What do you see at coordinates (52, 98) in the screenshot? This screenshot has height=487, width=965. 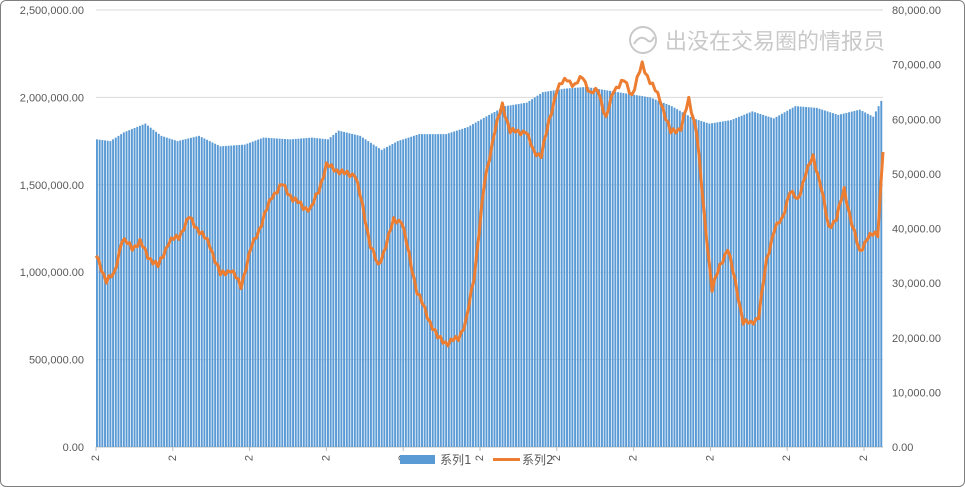 I see `left-tick-label: 2,000,000.00` at bounding box center [52, 98].